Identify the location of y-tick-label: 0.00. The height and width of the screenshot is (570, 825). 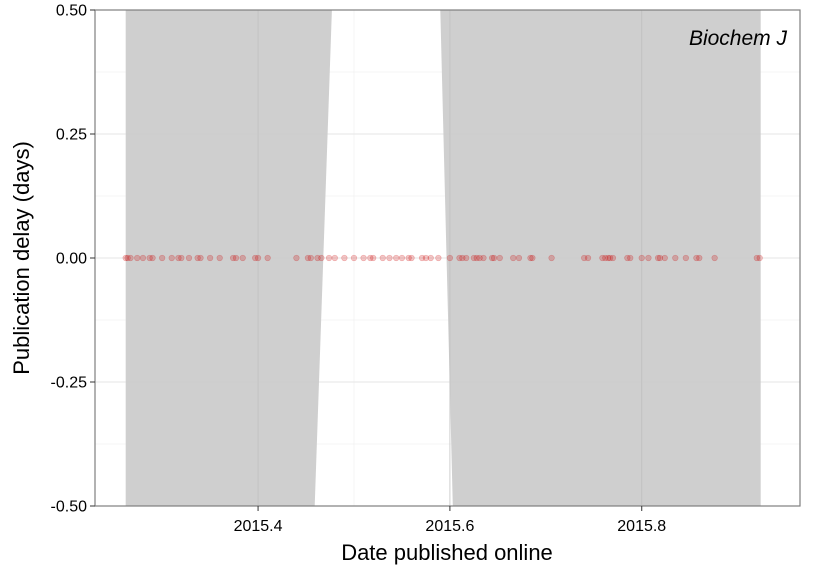
(71, 259).